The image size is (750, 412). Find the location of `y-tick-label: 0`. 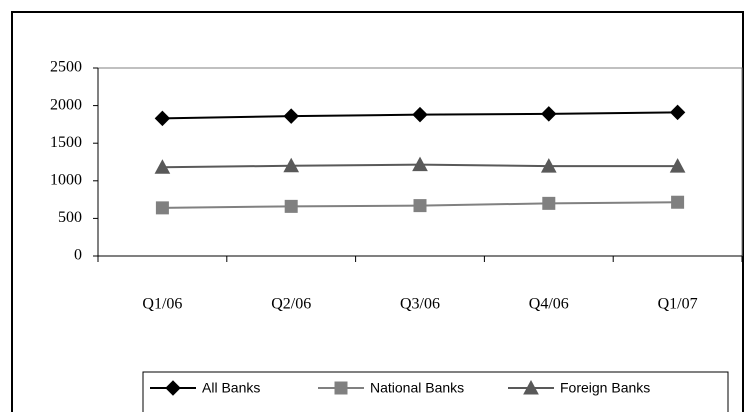

y-tick-label: 0 is located at coordinates (78, 255).